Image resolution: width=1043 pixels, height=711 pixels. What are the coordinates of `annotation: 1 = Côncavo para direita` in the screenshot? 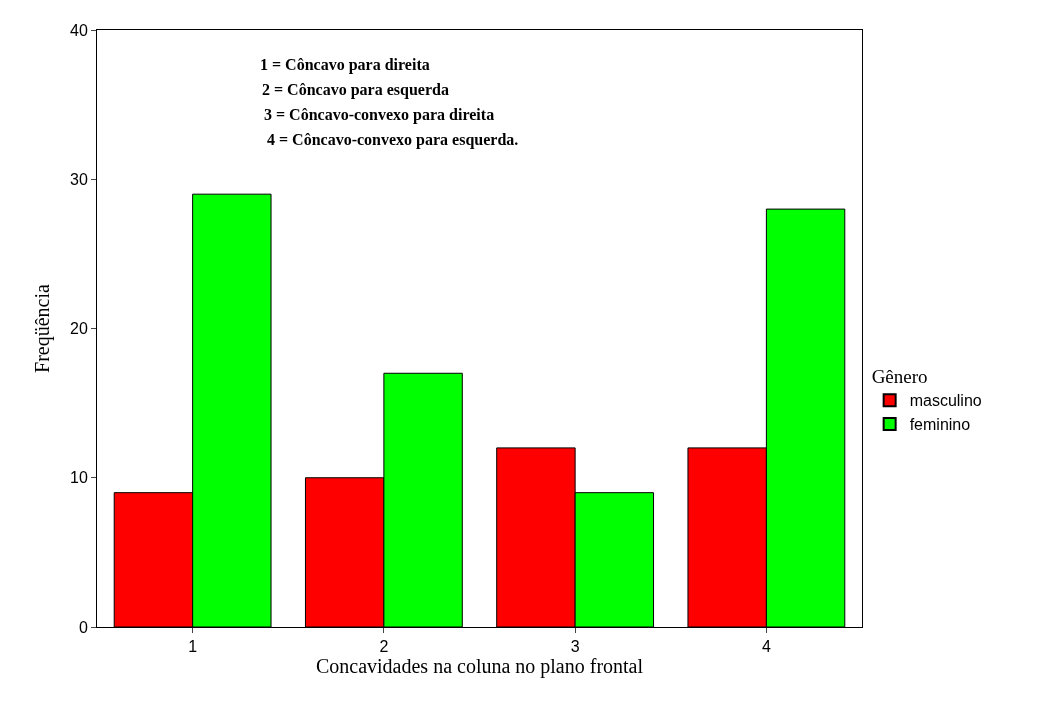 It's located at (345, 65).